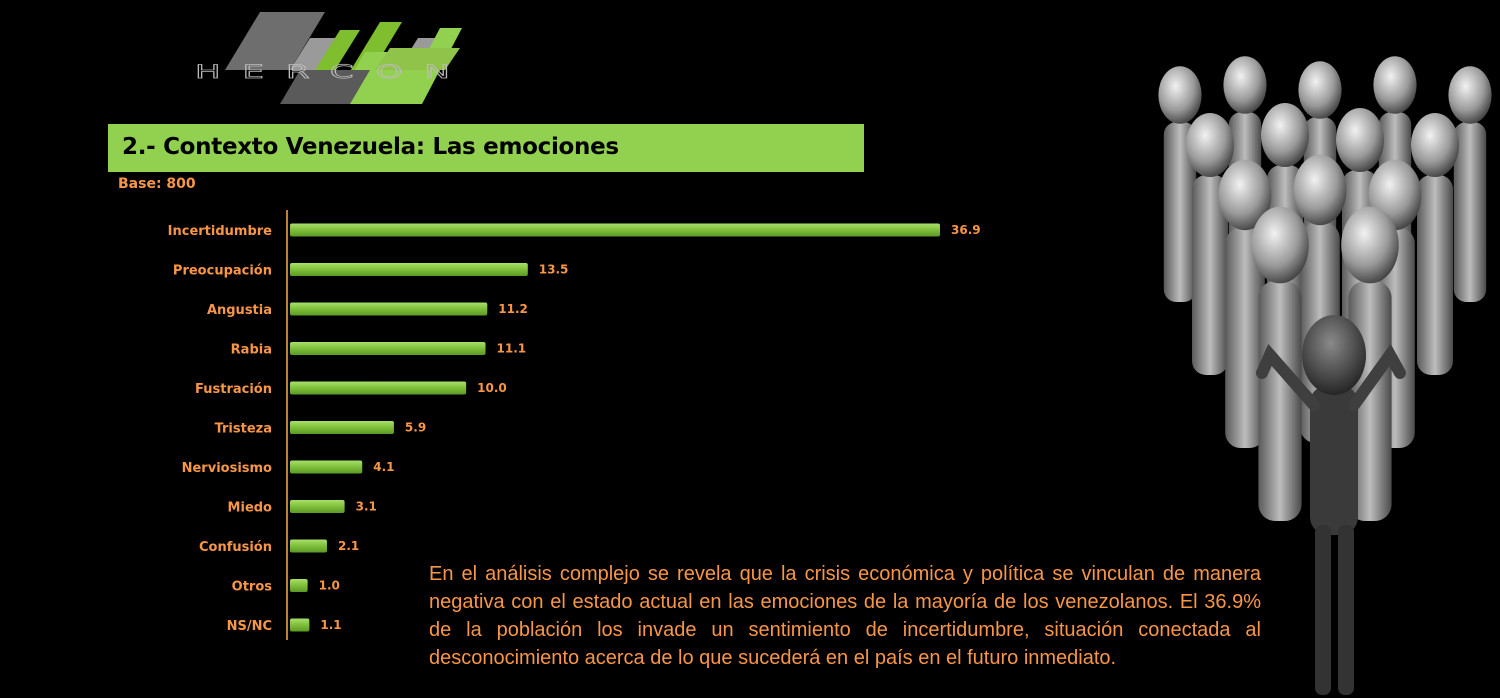 This screenshot has height=698, width=1500. Describe the element at coordinates (222, 271) in the screenshot. I see `category-label: Preocupación` at that location.